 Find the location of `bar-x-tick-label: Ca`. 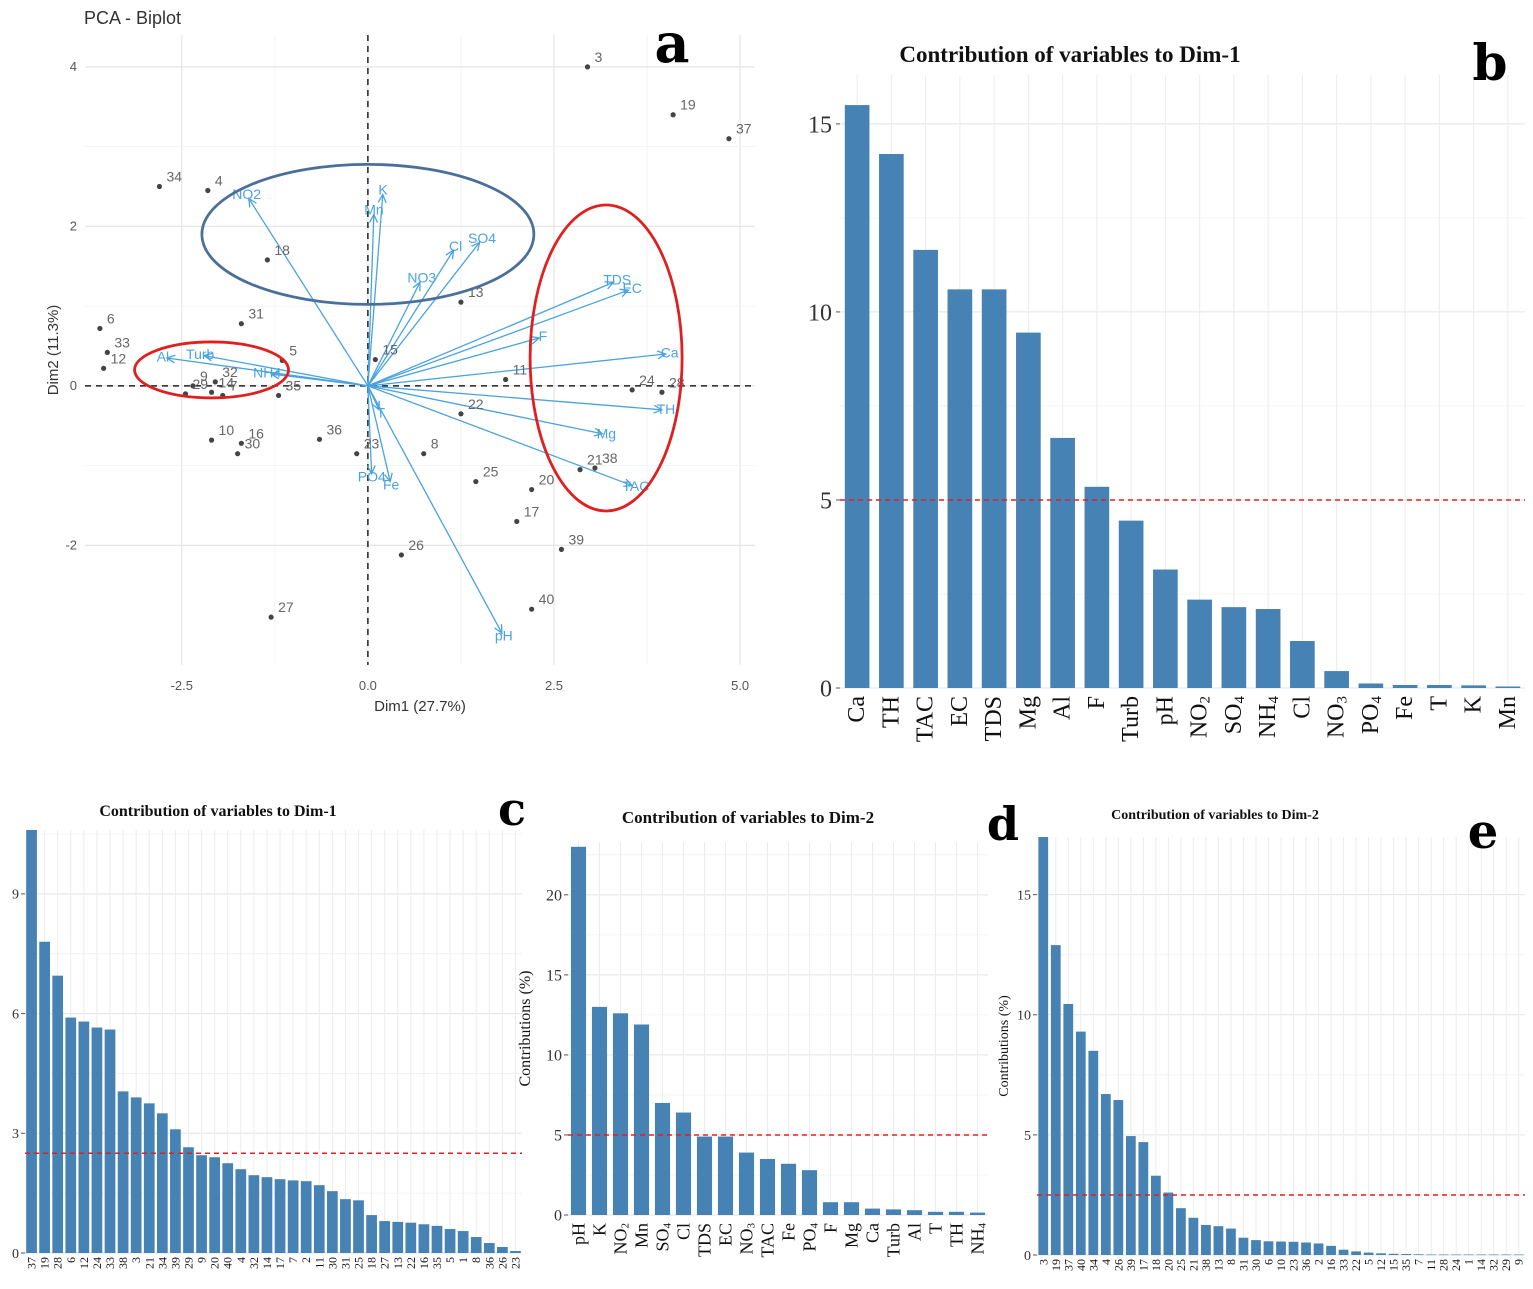

bar-x-tick-label: Ca is located at coordinates (873, 1233).